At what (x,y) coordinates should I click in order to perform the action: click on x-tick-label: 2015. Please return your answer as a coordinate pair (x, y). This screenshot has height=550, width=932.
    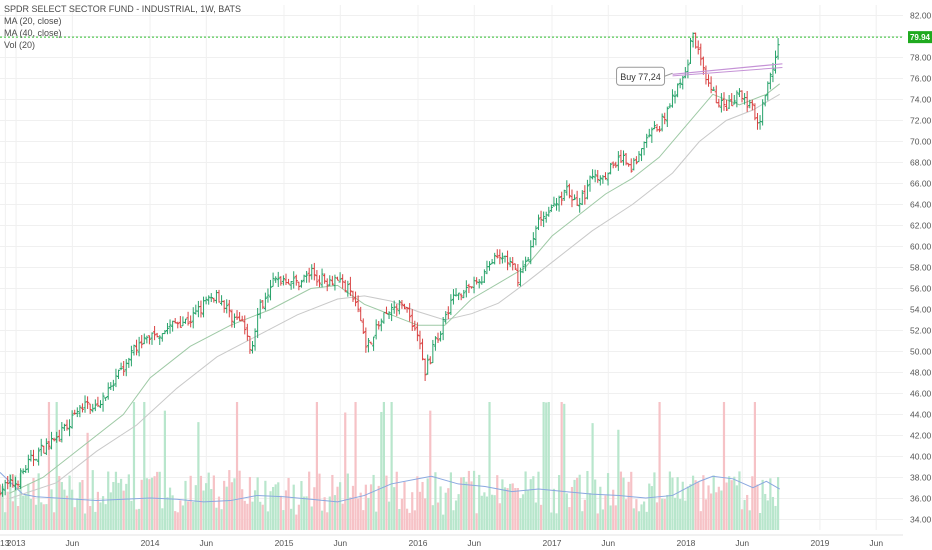
    Looking at the image, I should click on (284, 543).